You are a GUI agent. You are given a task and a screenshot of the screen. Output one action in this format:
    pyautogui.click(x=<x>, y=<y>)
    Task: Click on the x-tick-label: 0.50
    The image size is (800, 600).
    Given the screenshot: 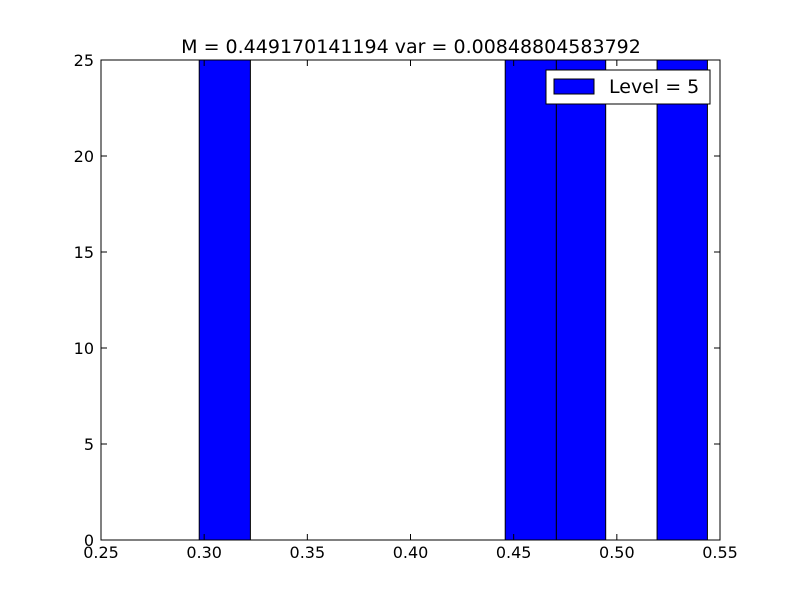 What is the action you would take?
    pyautogui.click(x=617, y=552)
    